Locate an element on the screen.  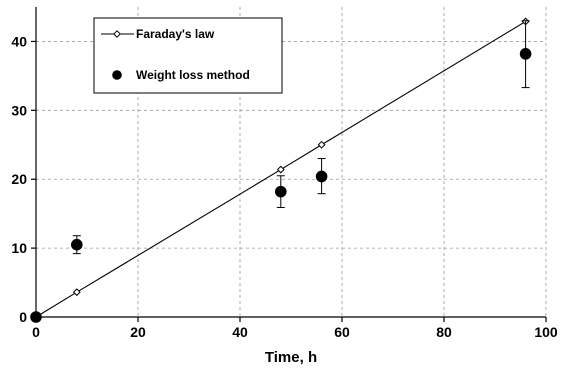
legend-faradays-law-marker is located at coordinates (117, 34).